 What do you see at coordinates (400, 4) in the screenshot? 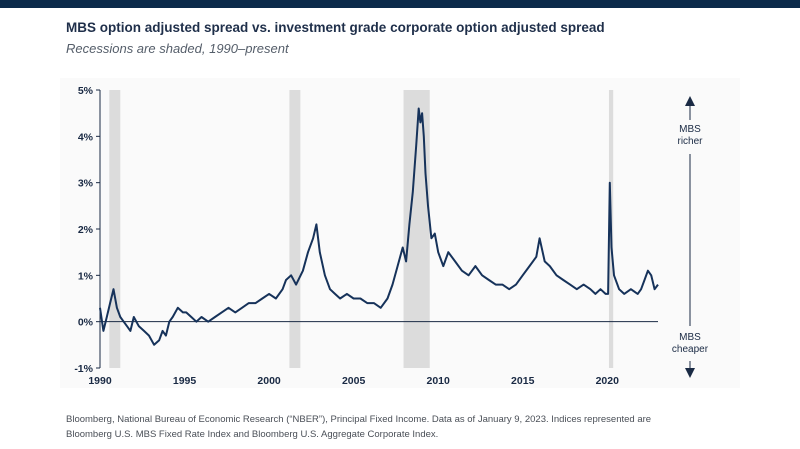
I see `header-bar` at bounding box center [400, 4].